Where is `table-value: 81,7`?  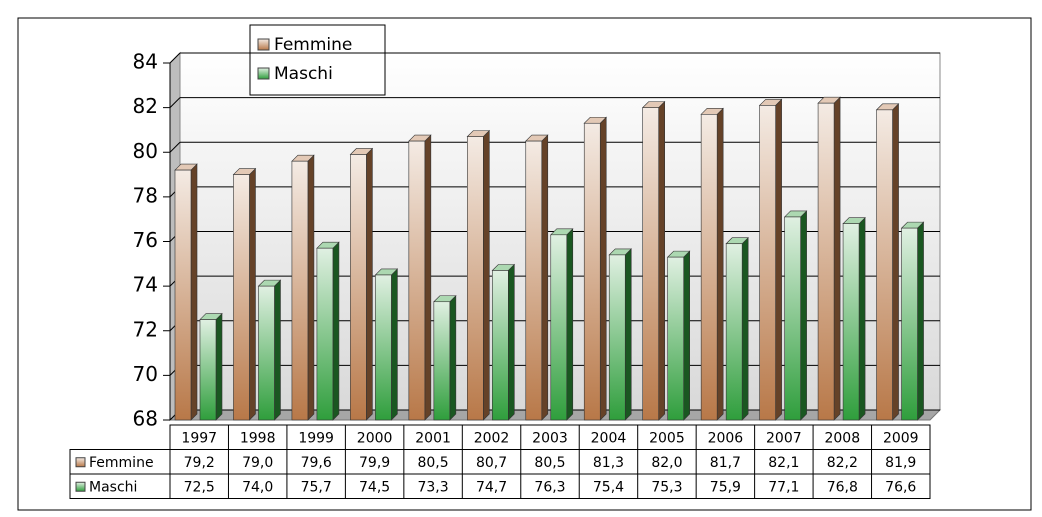 table-value: 81,7 is located at coordinates (725, 463).